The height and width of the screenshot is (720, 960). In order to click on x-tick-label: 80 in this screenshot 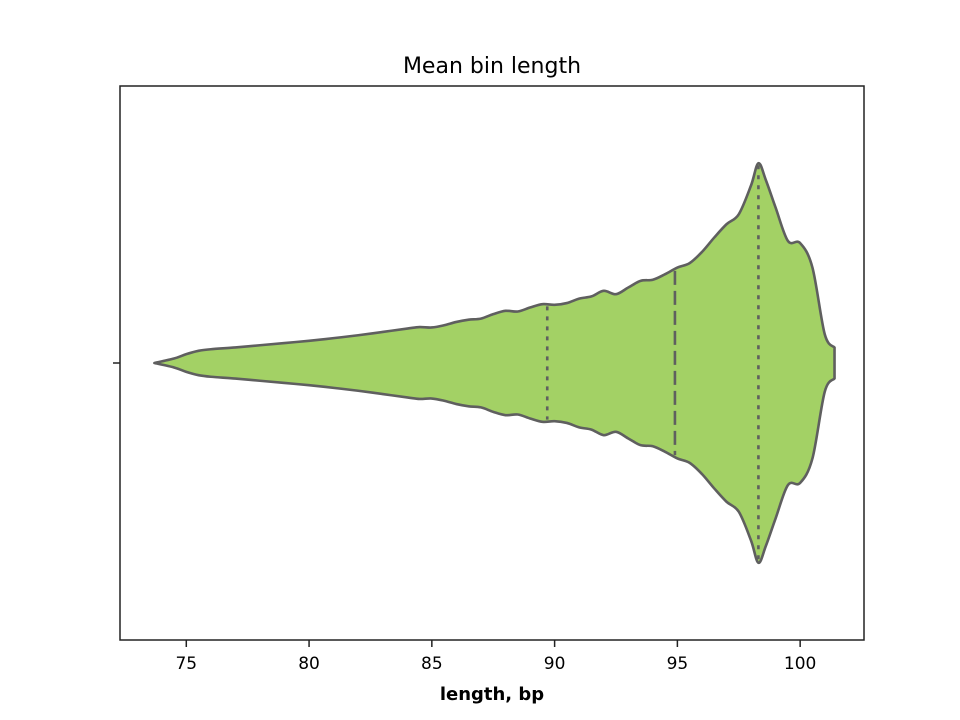, I will do `click(309, 664)`.